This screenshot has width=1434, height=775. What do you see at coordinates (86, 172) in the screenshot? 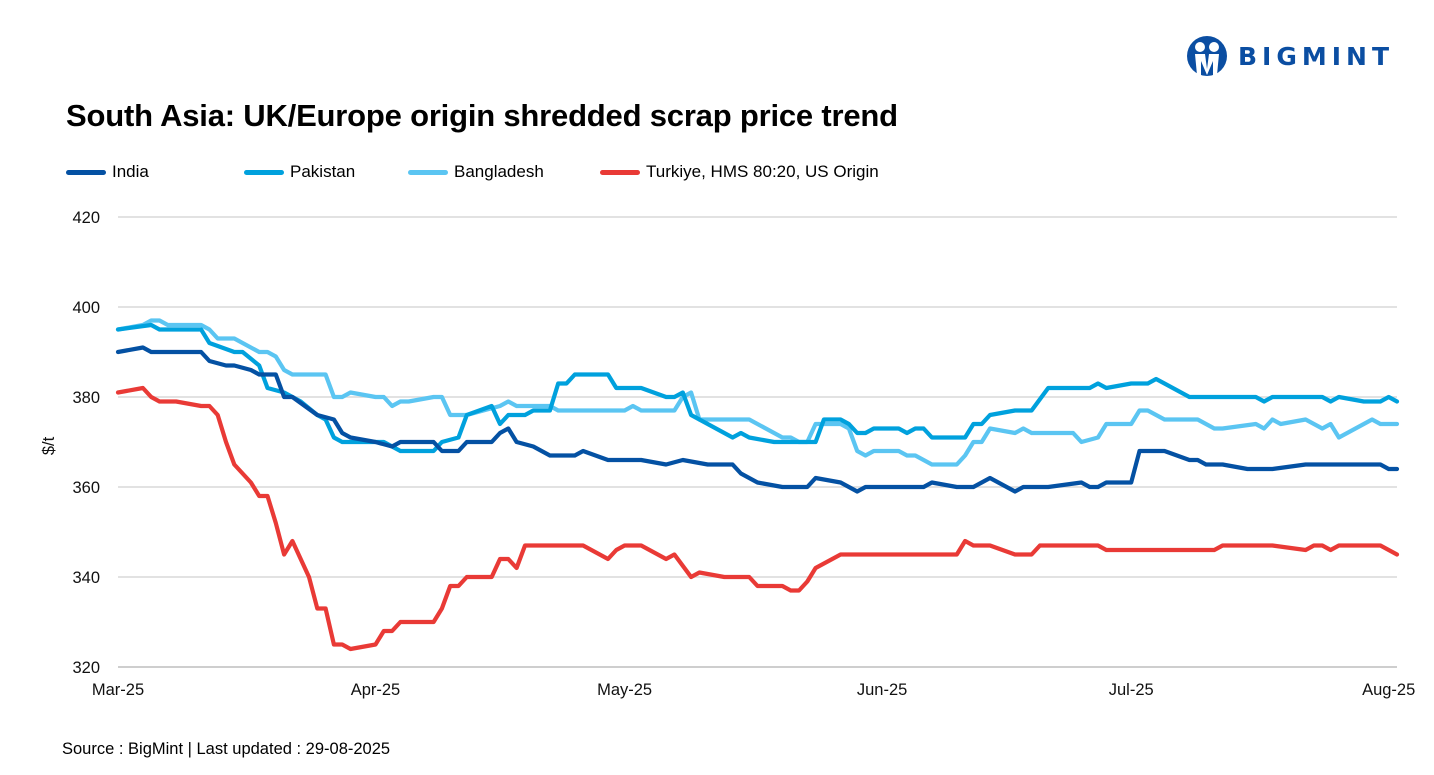
I see `legend-swatch-india` at bounding box center [86, 172].